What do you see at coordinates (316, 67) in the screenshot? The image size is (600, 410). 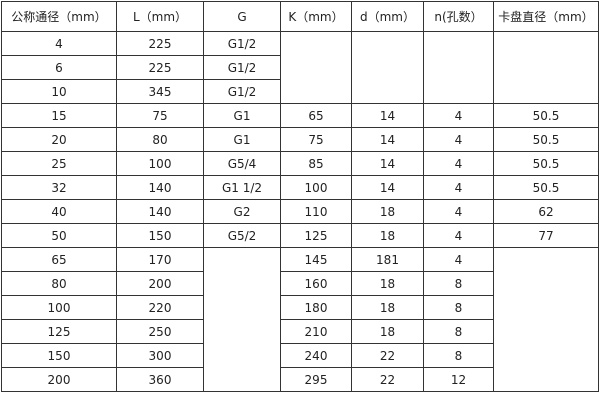 I see `cell-k` at bounding box center [316, 67].